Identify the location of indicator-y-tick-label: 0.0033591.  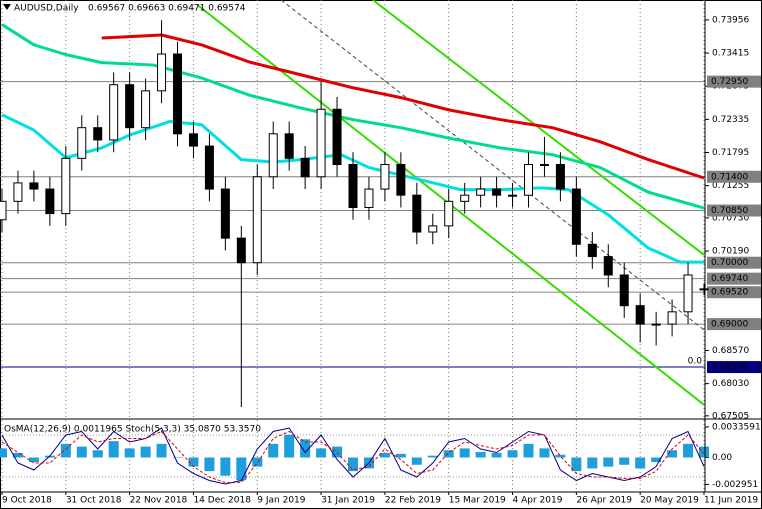
(736, 427).